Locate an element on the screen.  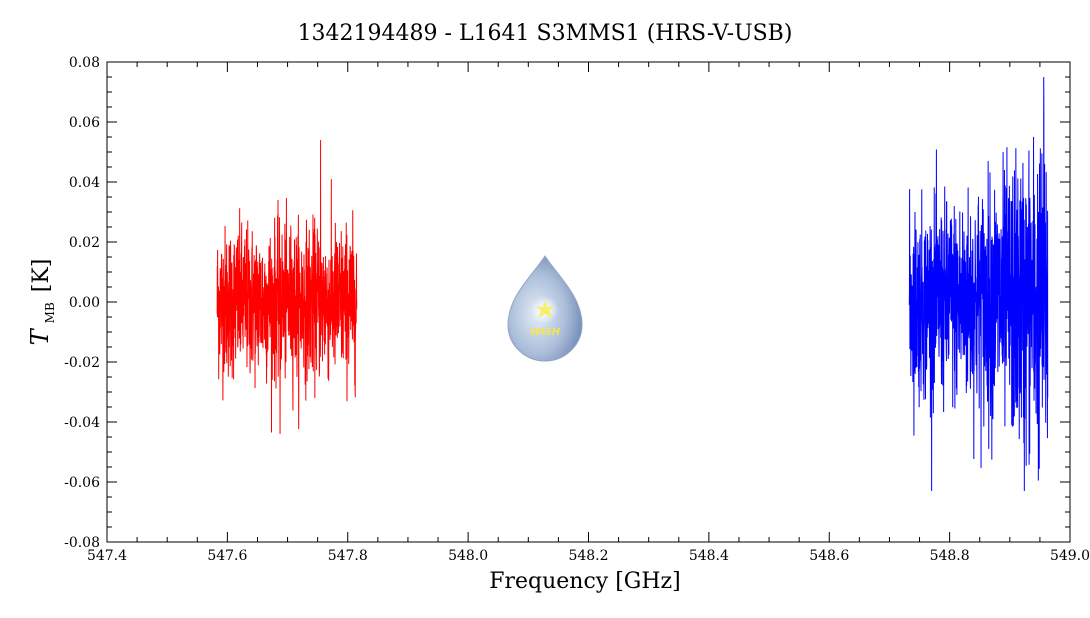
y-tick-label: -0.06 is located at coordinates (82, 483).